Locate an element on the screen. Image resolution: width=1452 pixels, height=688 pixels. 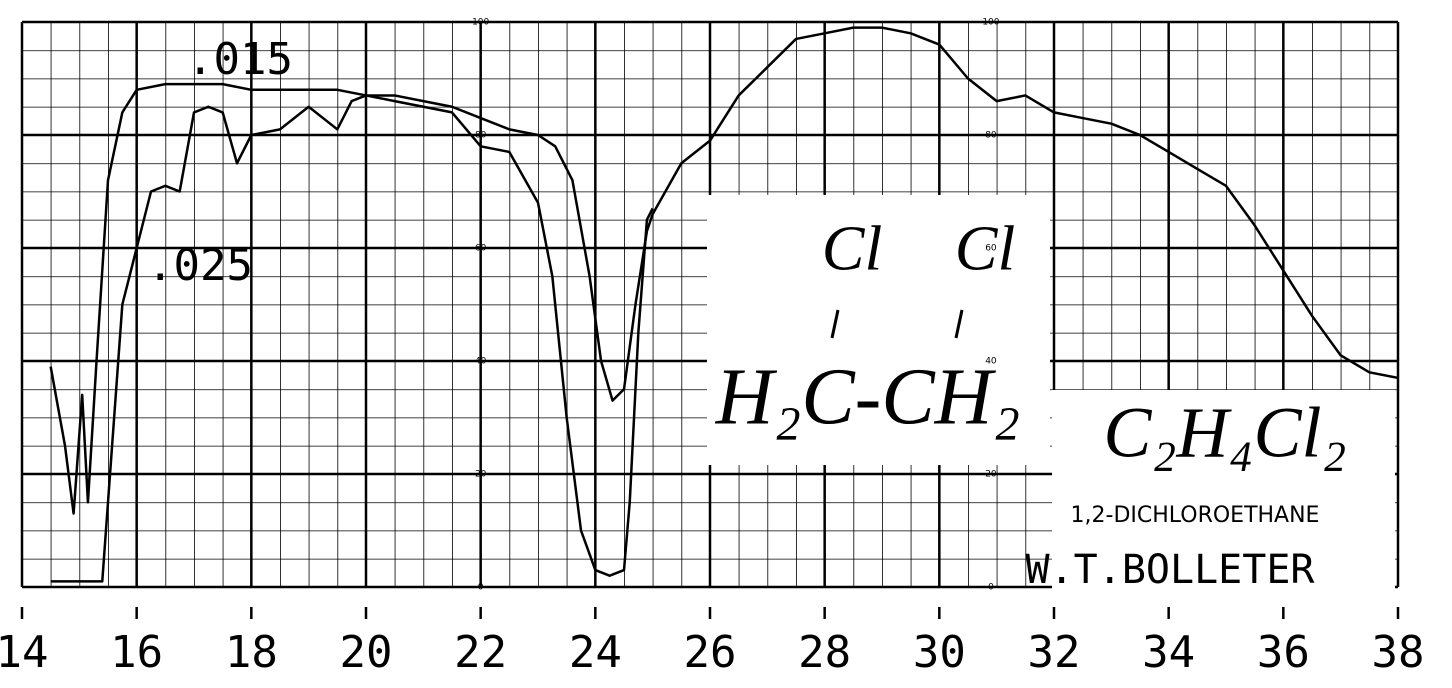
x-tick-label: 18 is located at coordinates (251, 652).